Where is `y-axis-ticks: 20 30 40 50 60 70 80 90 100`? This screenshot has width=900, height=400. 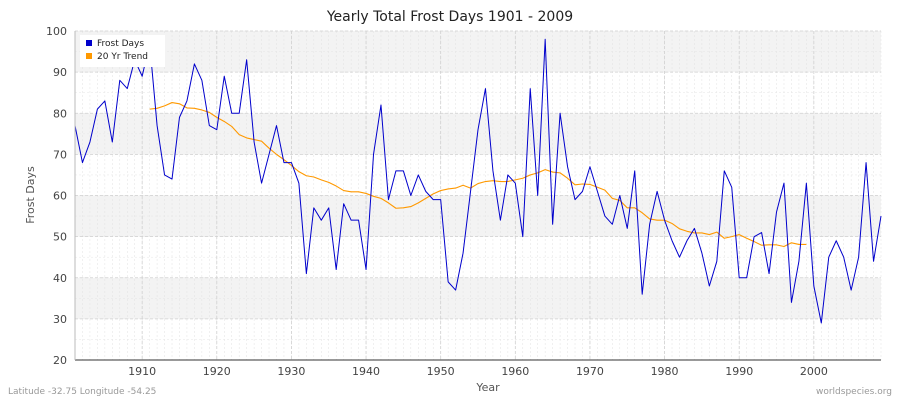 y-axis-ticks: 20 30 40 50 60 70 80 90 100 is located at coordinates (56, 196).